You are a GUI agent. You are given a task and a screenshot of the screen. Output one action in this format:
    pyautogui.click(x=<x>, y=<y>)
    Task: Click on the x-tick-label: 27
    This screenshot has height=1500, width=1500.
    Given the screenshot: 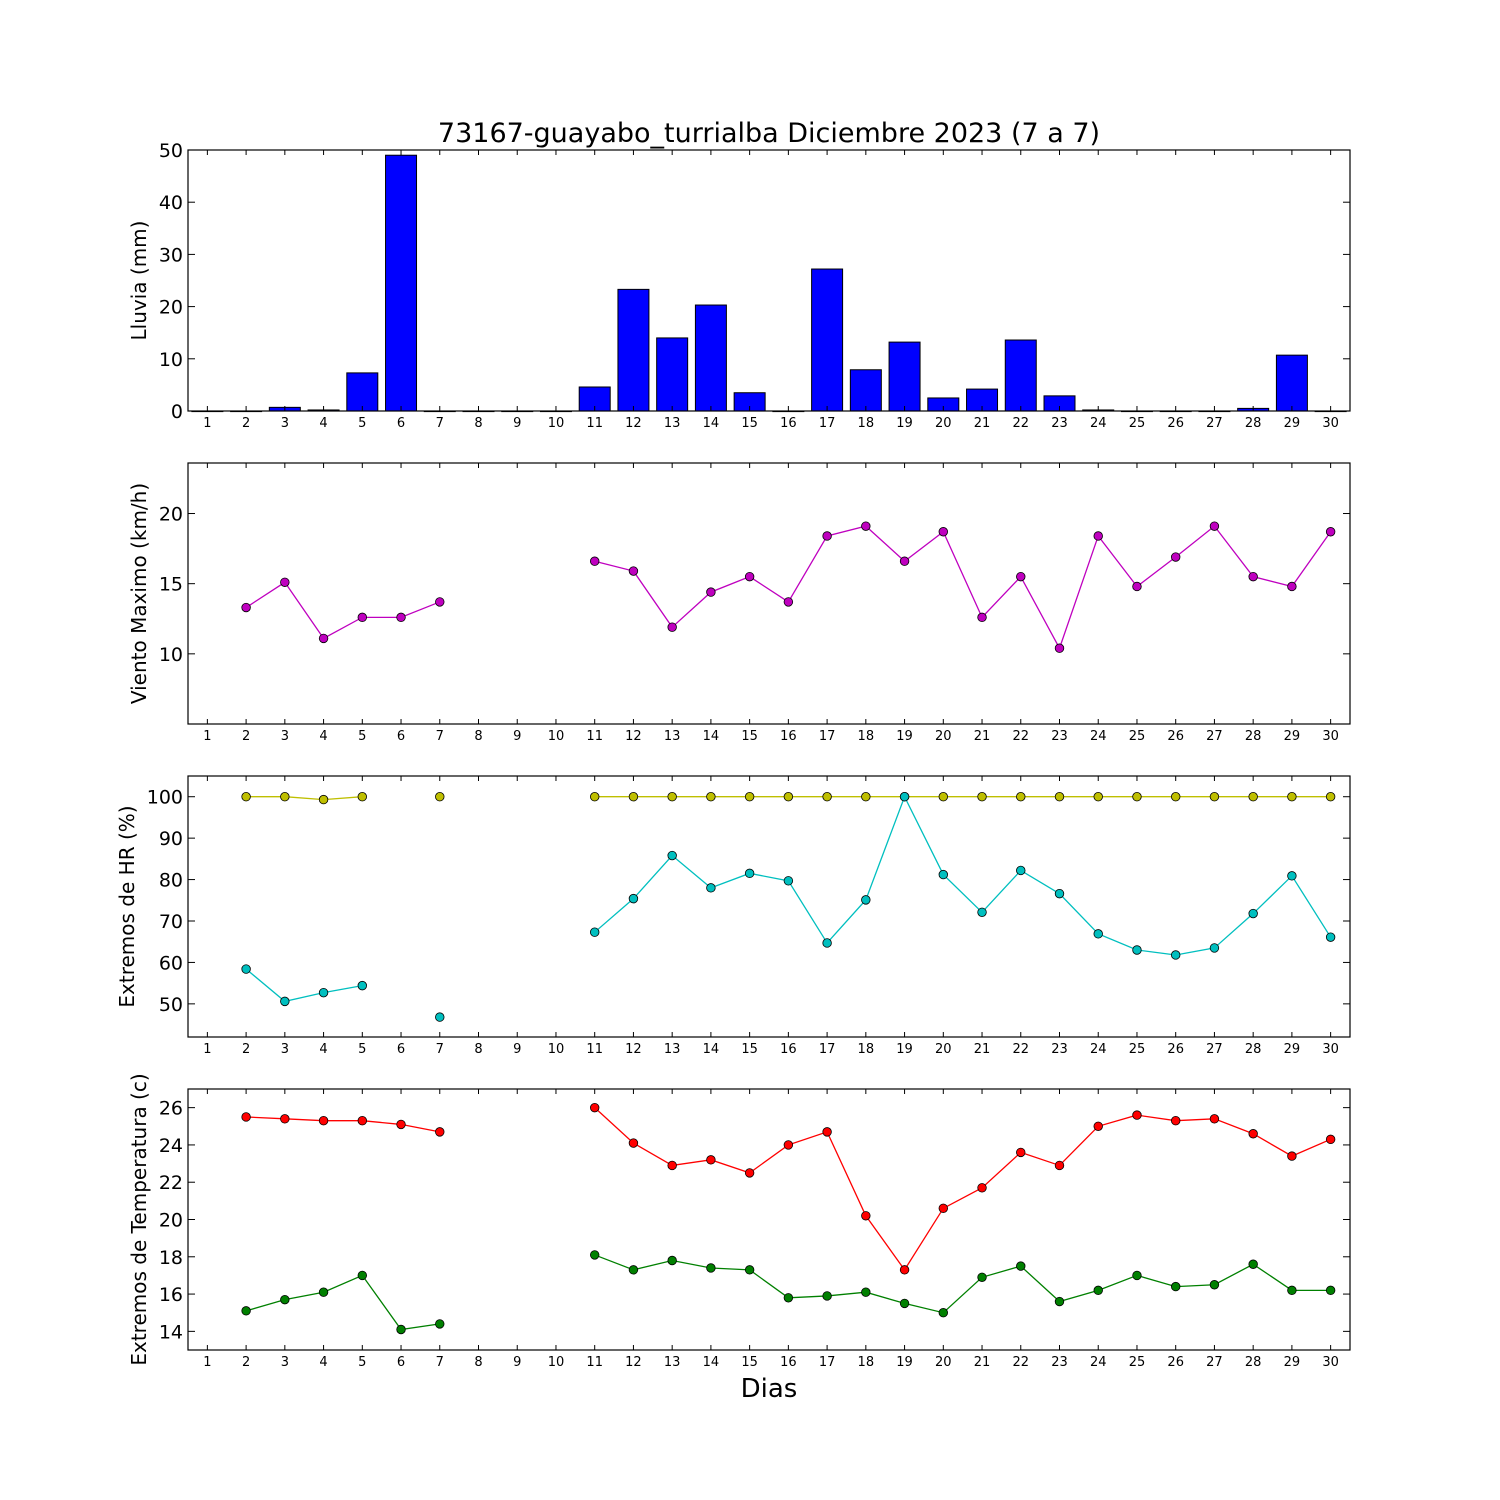 What is the action you would take?
    pyautogui.click(x=1214, y=736)
    